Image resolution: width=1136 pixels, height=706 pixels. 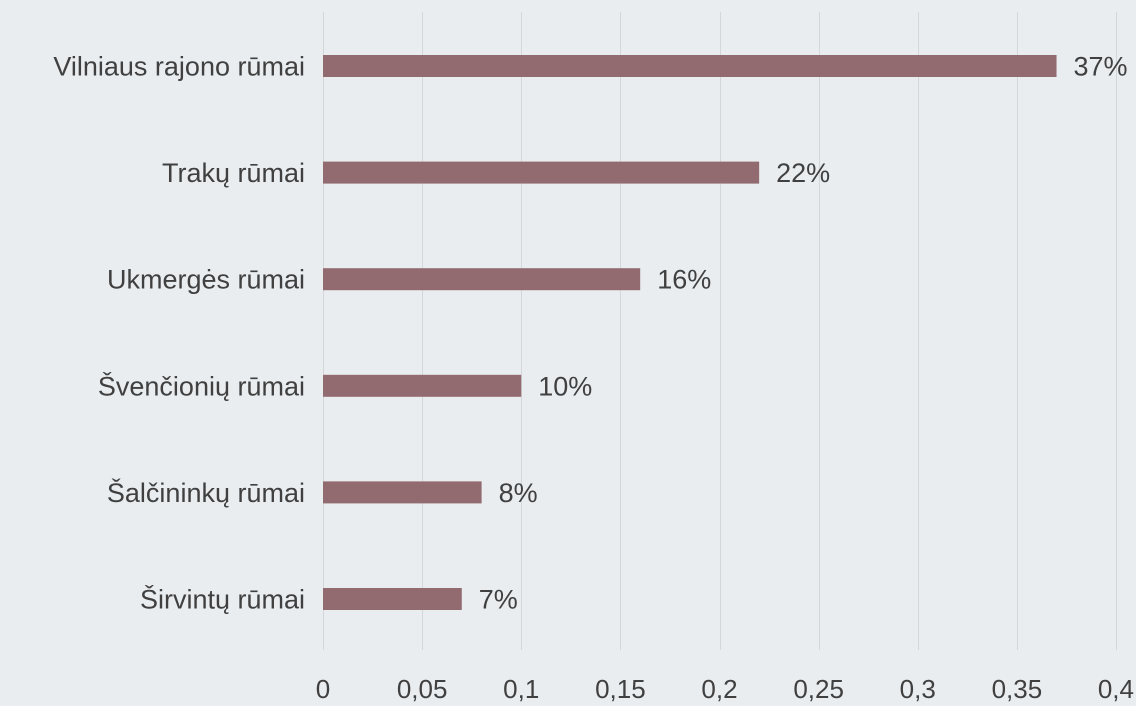 What do you see at coordinates (323, 689) in the screenshot?
I see `x-tick-label: 0` at bounding box center [323, 689].